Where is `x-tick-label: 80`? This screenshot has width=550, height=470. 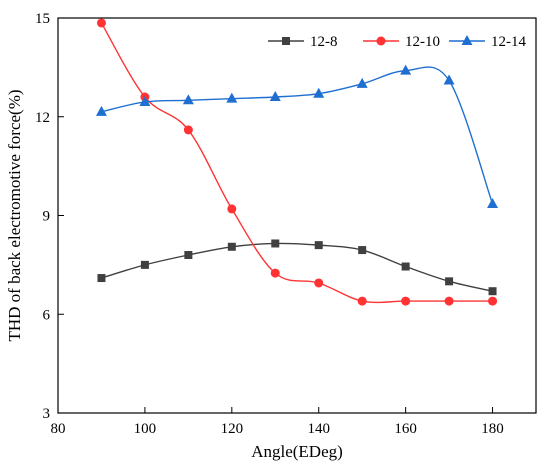 x-tick-label: 80 is located at coordinates (58, 429).